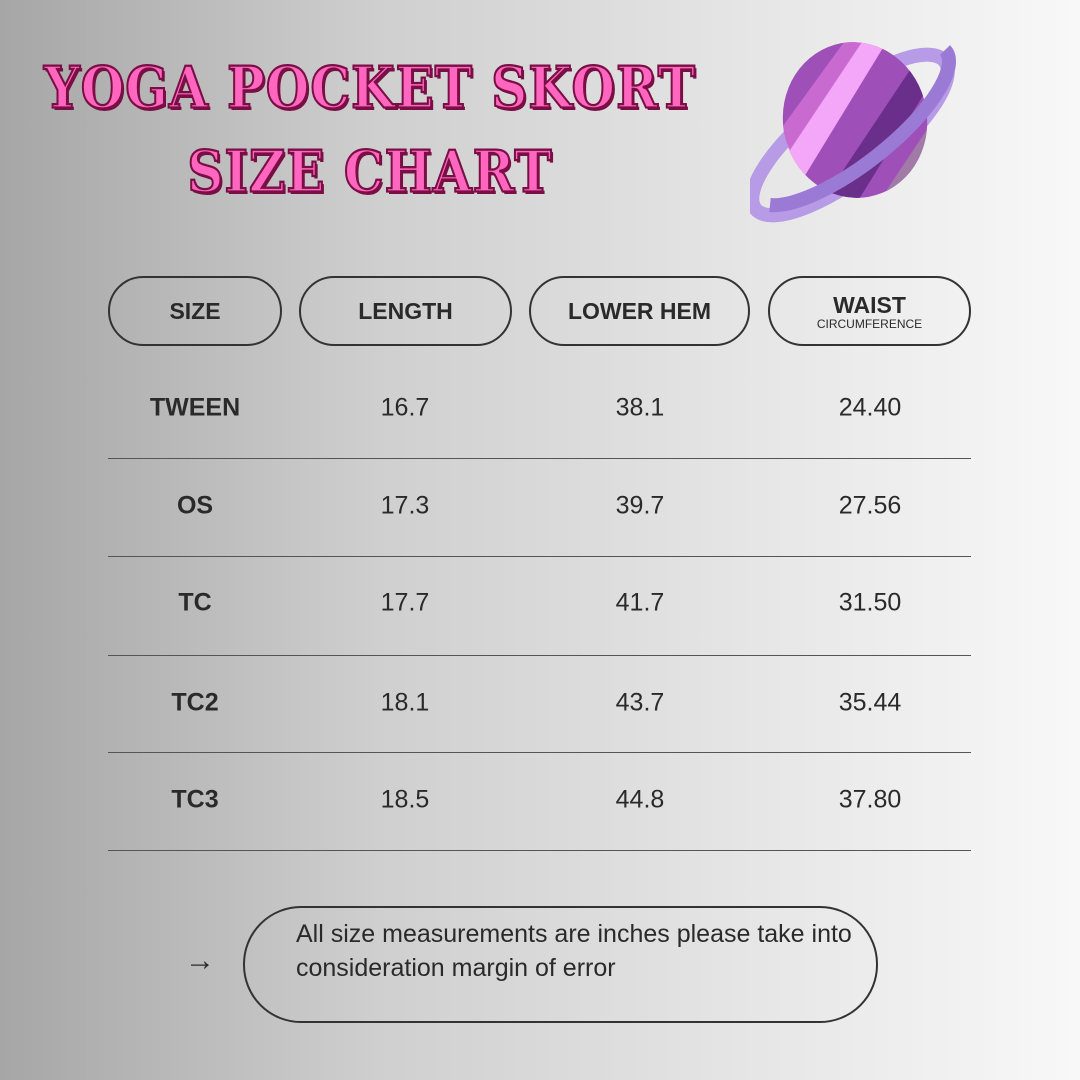 The height and width of the screenshot is (1080, 1080). I want to click on header-lower-hem: LOWER HEM, so click(639, 311).